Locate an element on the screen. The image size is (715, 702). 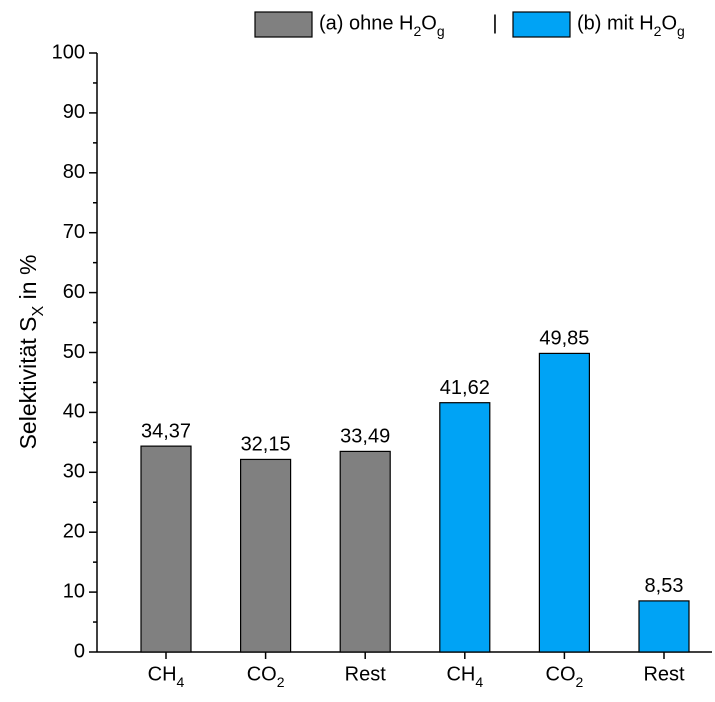
value-label: 8,53 is located at coordinates (664, 586).